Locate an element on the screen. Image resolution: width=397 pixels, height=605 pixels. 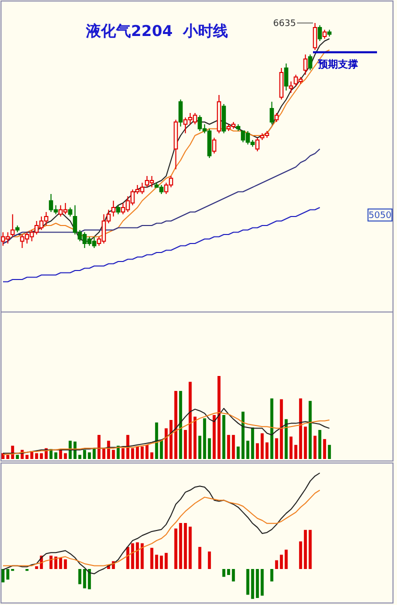
chart-title: 液化气2204 小时线 is located at coordinates (156, 31).